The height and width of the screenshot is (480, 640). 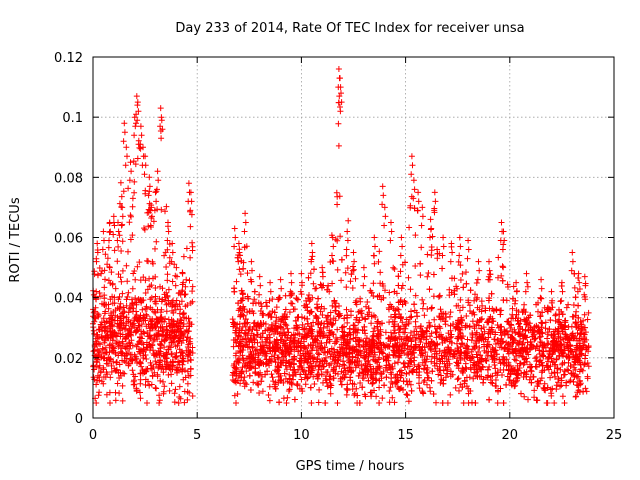 What do you see at coordinates (68, 359) in the screenshot?
I see `y-tick-label: 0.02` at bounding box center [68, 359].